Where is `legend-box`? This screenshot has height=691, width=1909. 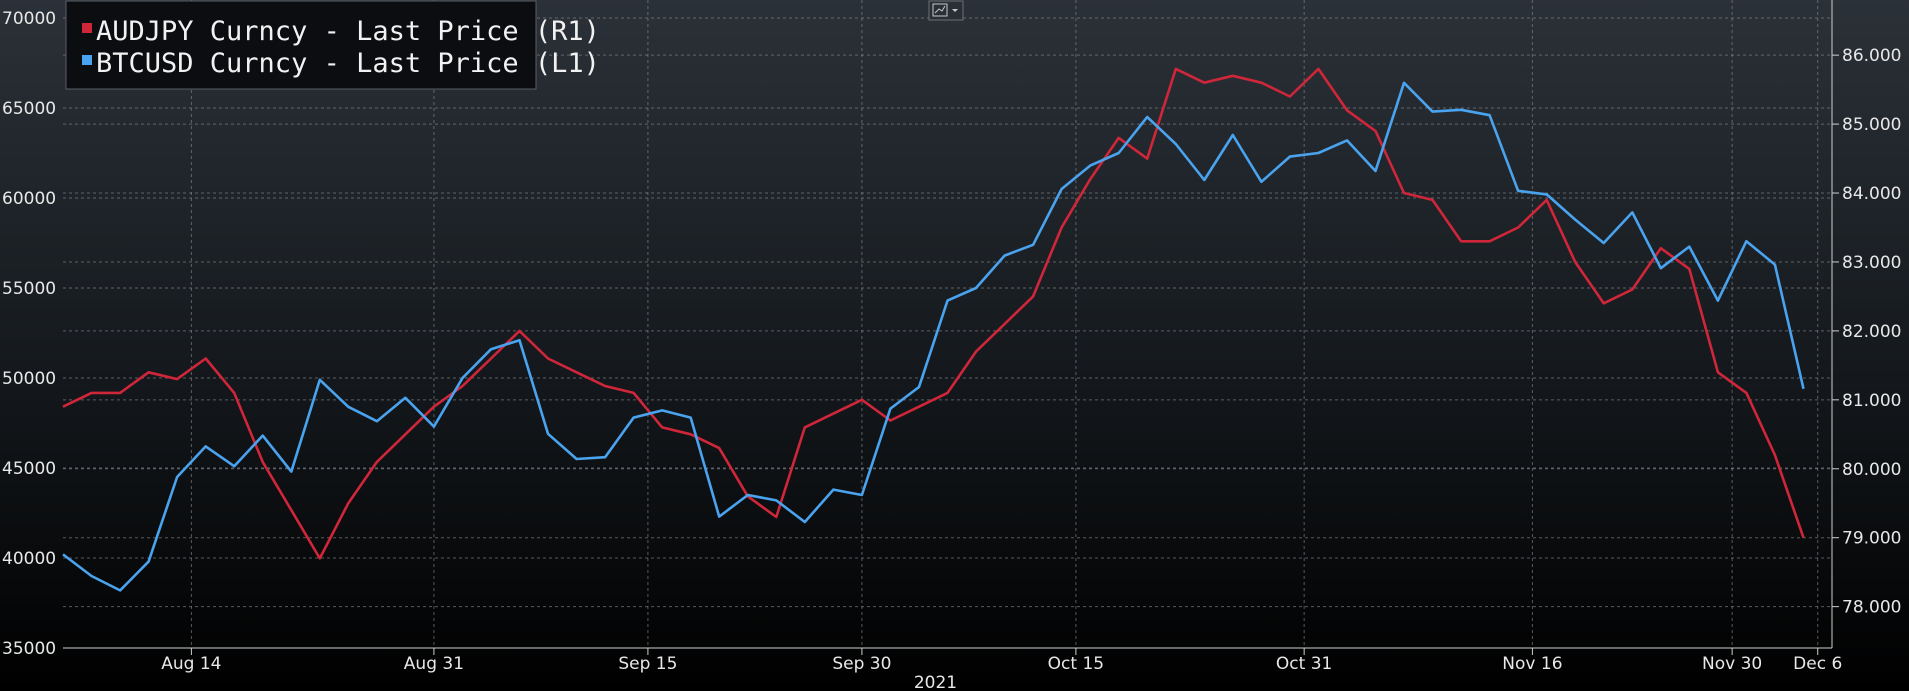 legend-box is located at coordinates (301, 45).